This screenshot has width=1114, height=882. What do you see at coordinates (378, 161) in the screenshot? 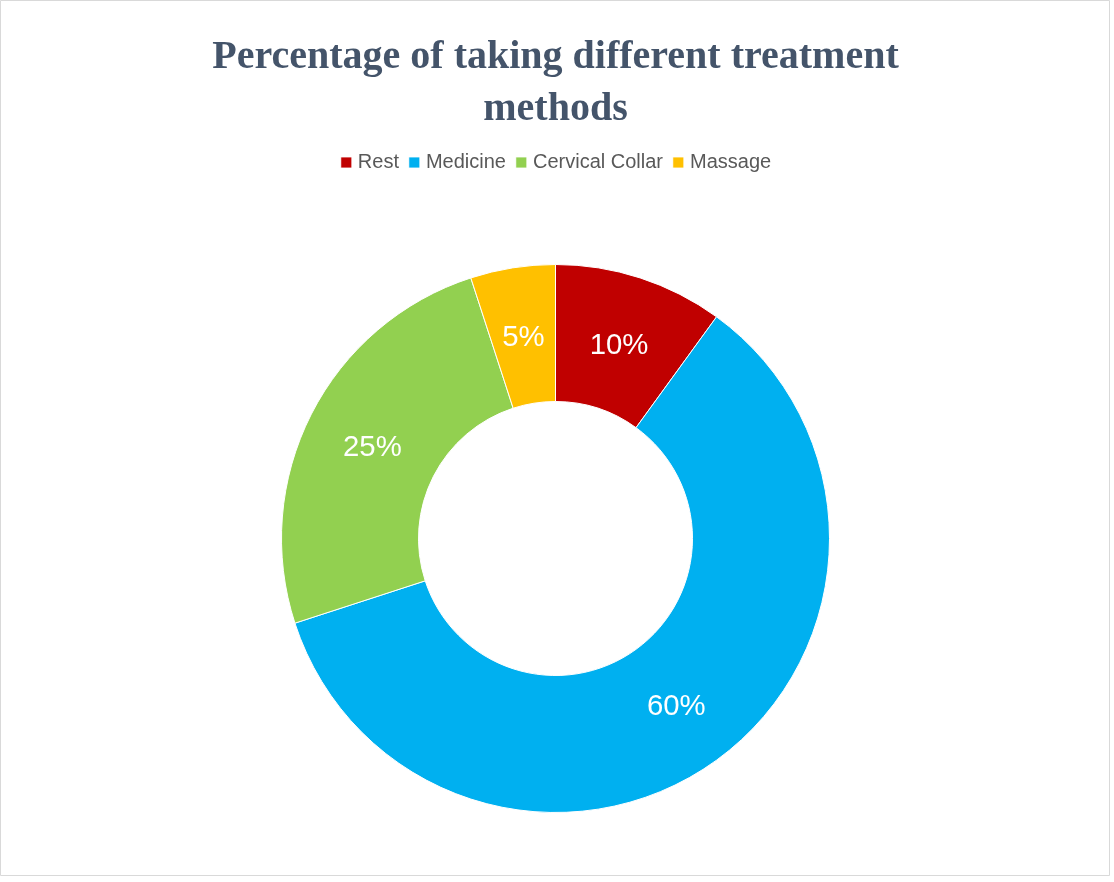
I see `legend-label: Rest` at bounding box center [378, 161].